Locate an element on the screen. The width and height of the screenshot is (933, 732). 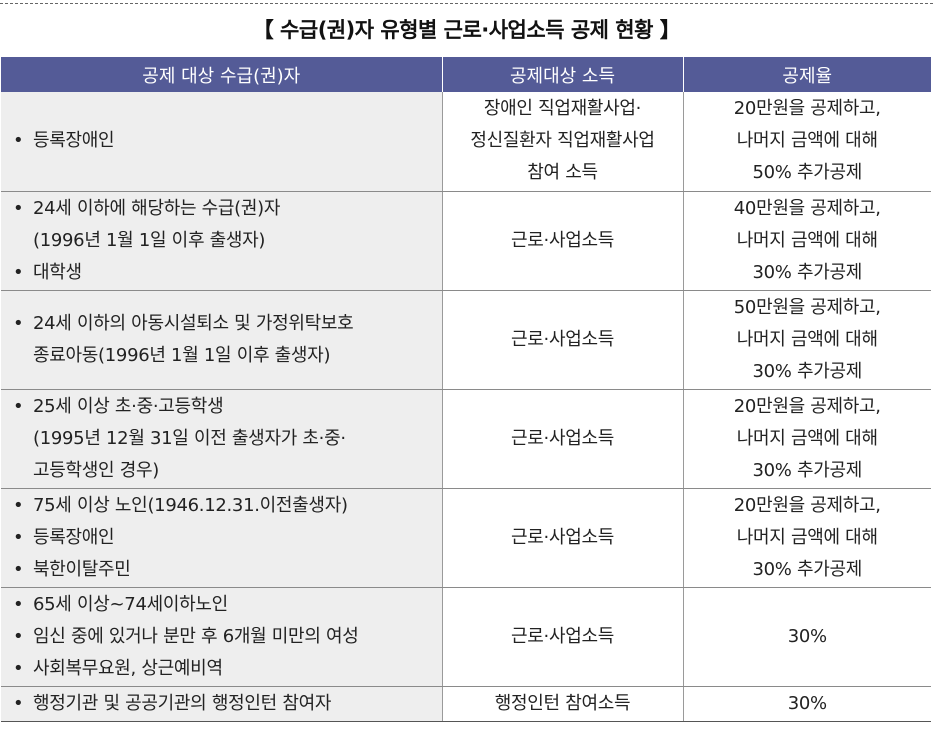
bullet-item: 24세 이하에 해당하는 수급(권)자 is located at coordinates (227, 209).